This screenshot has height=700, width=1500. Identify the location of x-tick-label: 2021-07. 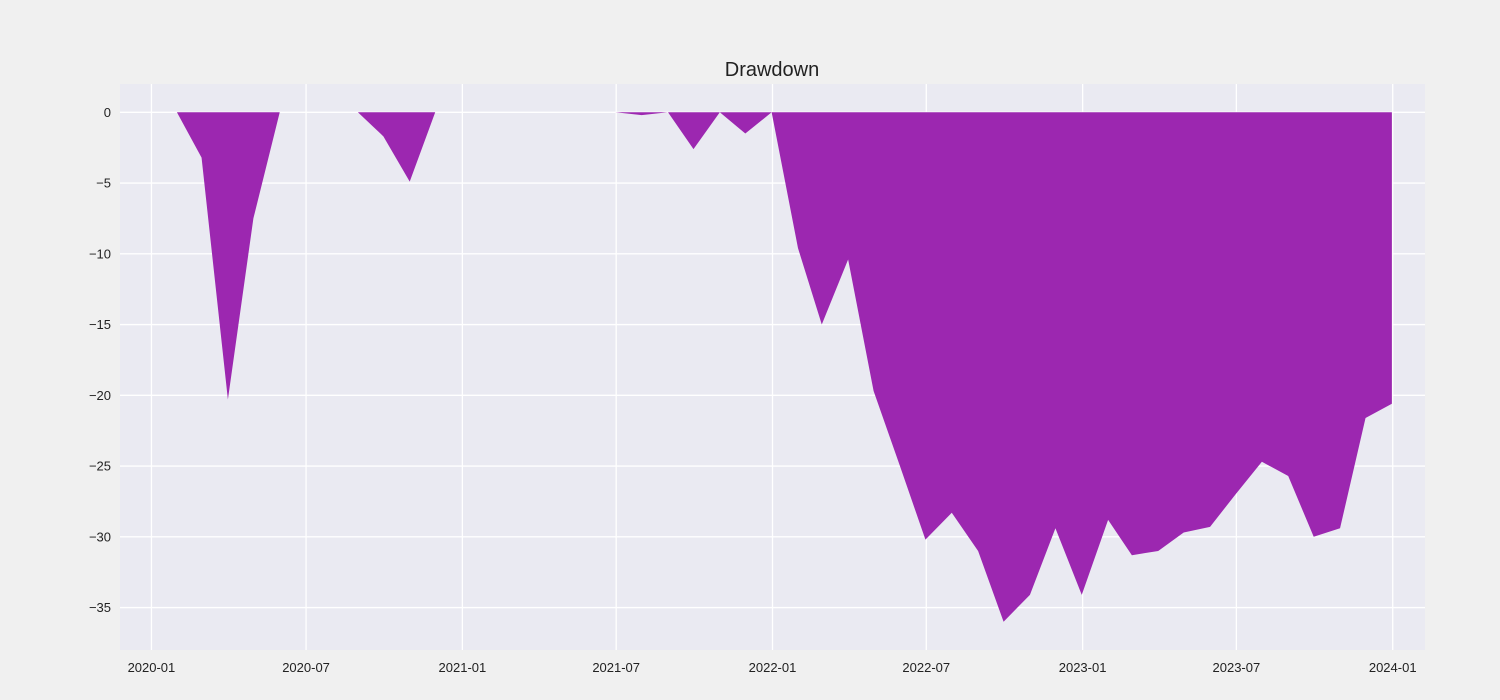
(616, 667).